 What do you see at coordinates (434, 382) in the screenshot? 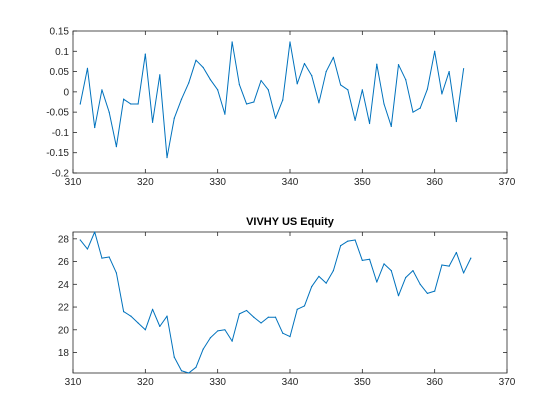
I see `chart2-x-tick-label: 360` at bounding box center [434, 382].